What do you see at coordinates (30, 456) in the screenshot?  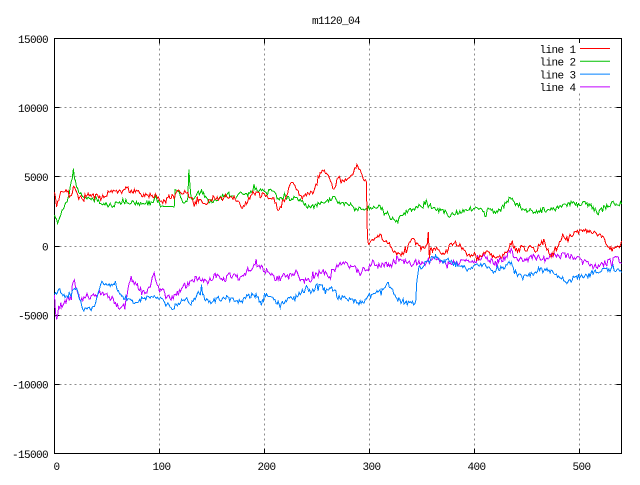 I see `svg-text: -15000` at bounding box center [30, 456].